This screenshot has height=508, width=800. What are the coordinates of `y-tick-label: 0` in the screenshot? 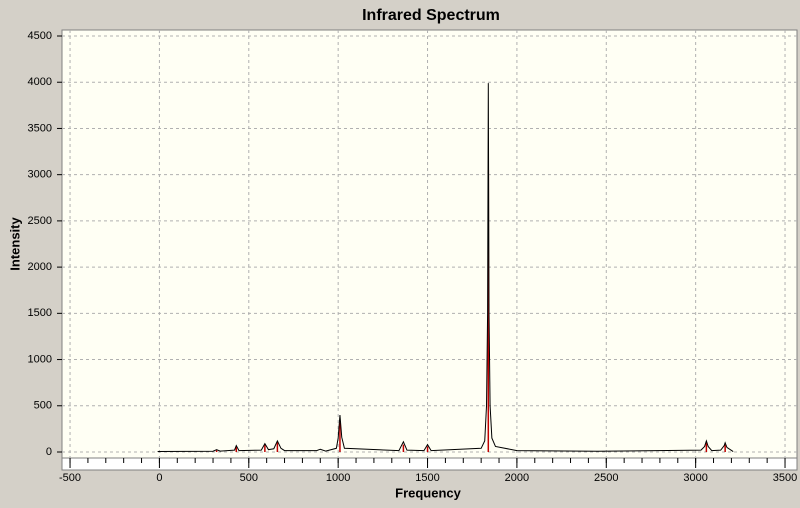 It's located at (49, 452).